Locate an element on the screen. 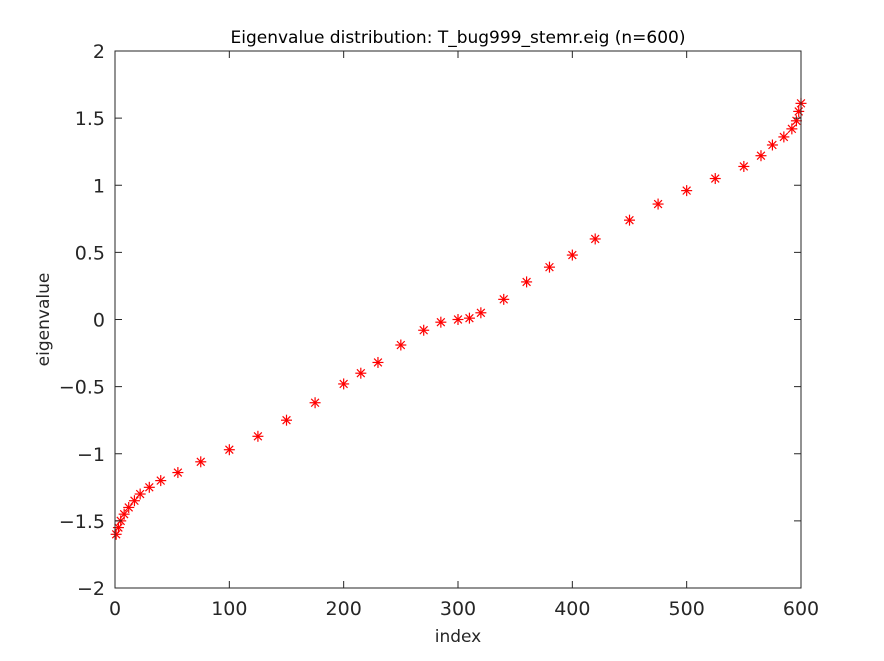 Image resolution: width=884 pixels, height=661 pixels. x-tick-label: 500 is located at coordinates (687, 609).